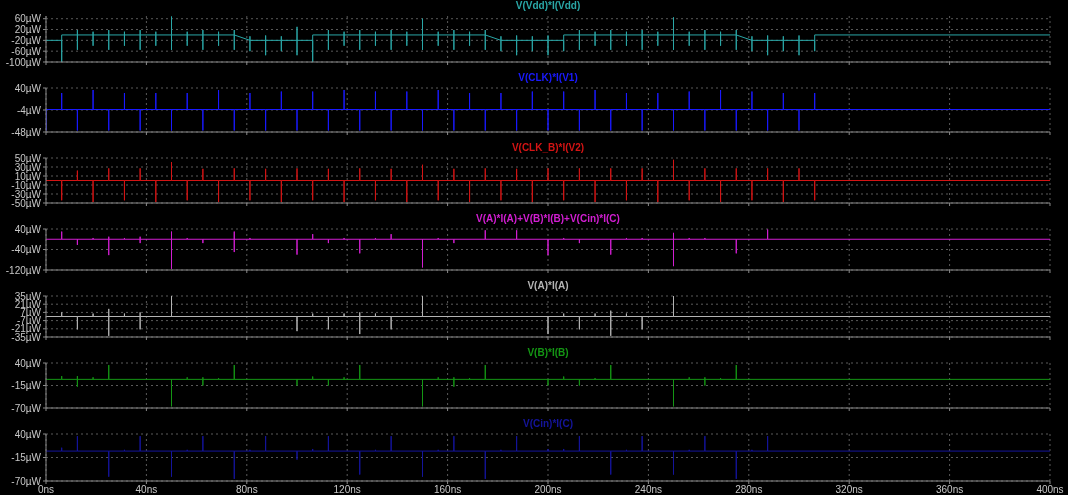  I want to click on y-tick-label: -120µW, so click(23, 270).